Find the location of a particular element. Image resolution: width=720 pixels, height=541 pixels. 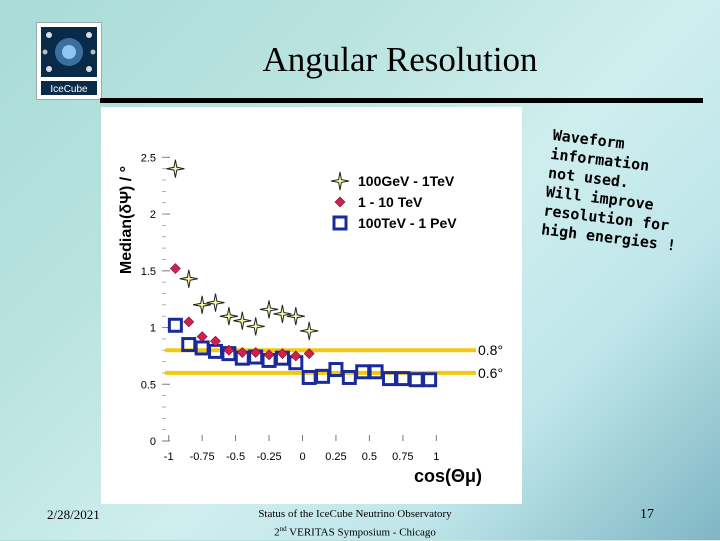

footer-ordinal: 2 is located at coordinates (277, 532).